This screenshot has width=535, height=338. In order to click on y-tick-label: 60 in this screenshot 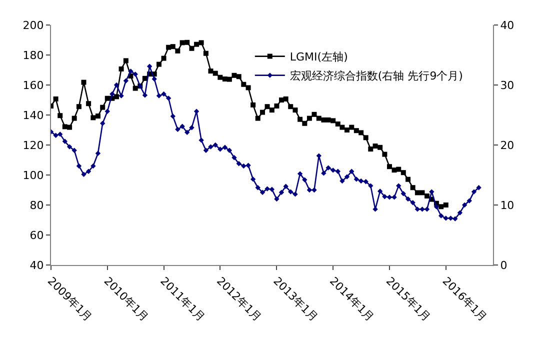, I will do `click(37, 235)`.